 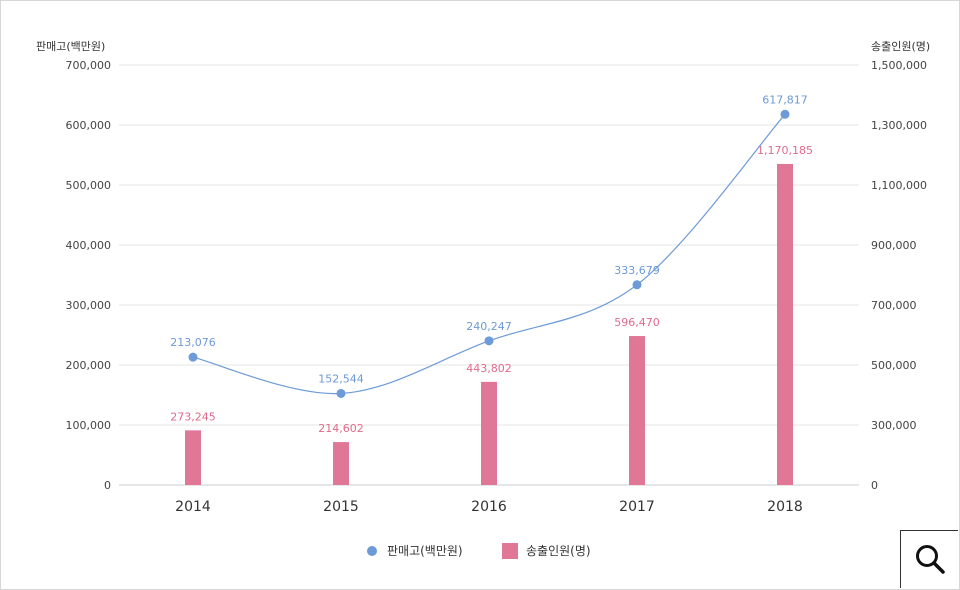 What do you see at coordinates (510, 551) in the screenshot?
I see `legend-bar-marker` at bounding box center [510, 551].